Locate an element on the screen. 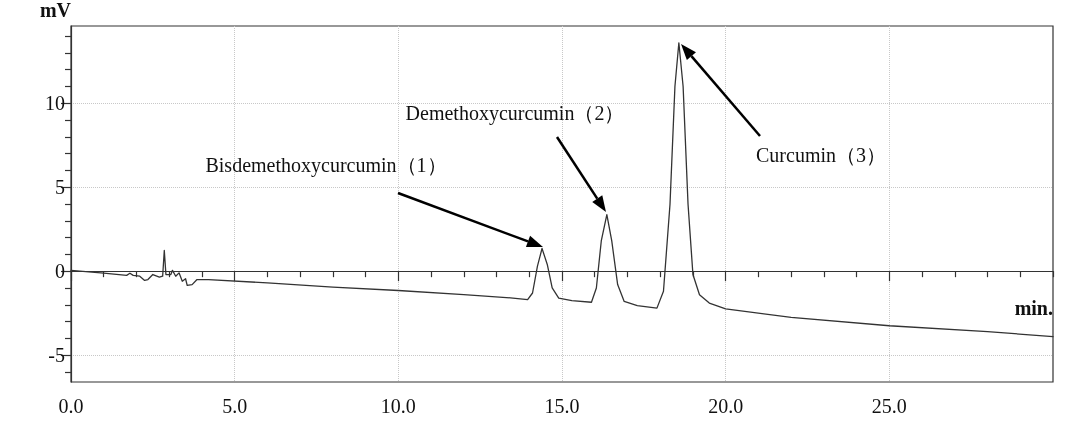 This screenshot has width=1071, height=425. x-tick-label: 0.0 is located at coordinates (71, 406).